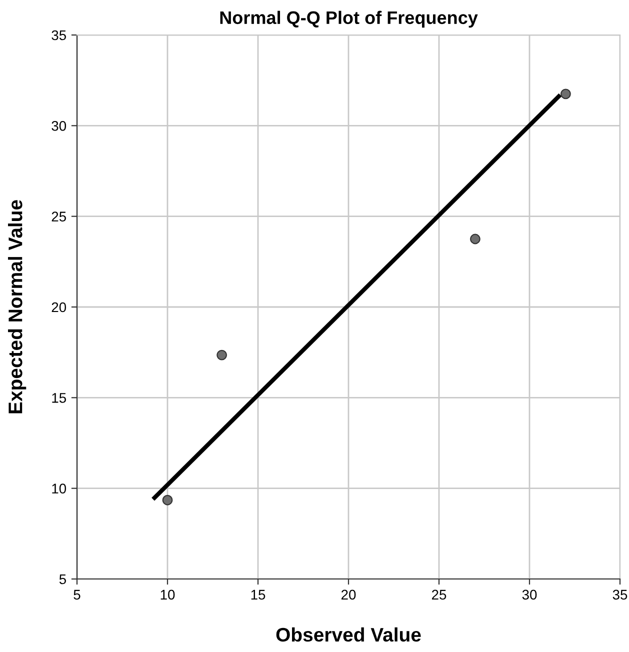 The image size is (629, 652). I want to click on y-axis-title: Expected Normal Value, so click(17, 307).